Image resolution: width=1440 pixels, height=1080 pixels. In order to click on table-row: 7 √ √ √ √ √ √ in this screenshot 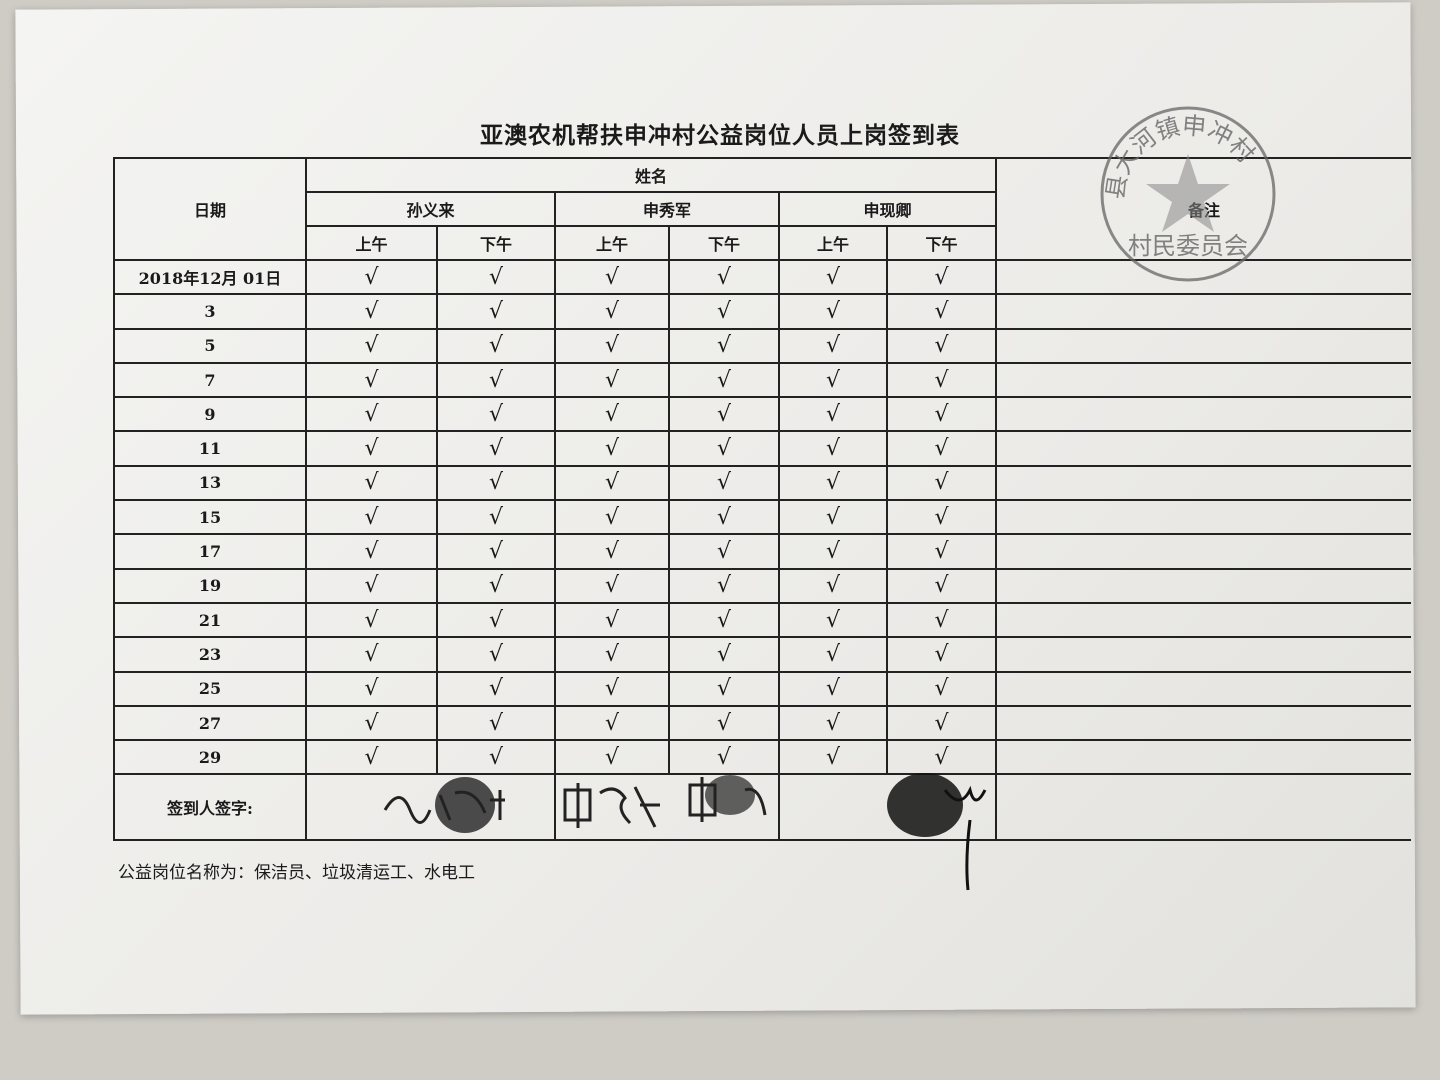, I will do `click(762, 380)`.